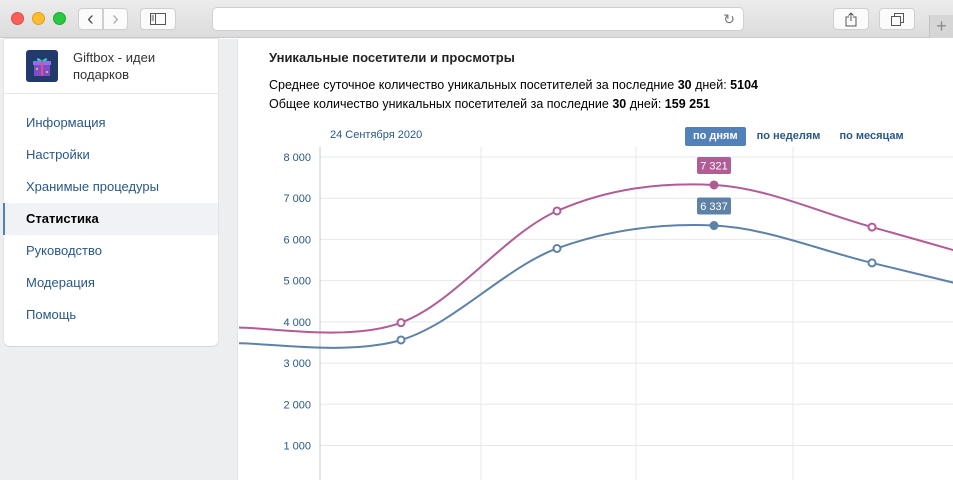 This screenshot has height=480, width=953. What do you see at coordinates (58, 154) in the screenshot?
I see `sidebar-item-settings: Настройки` at bounding box center [58, 154].